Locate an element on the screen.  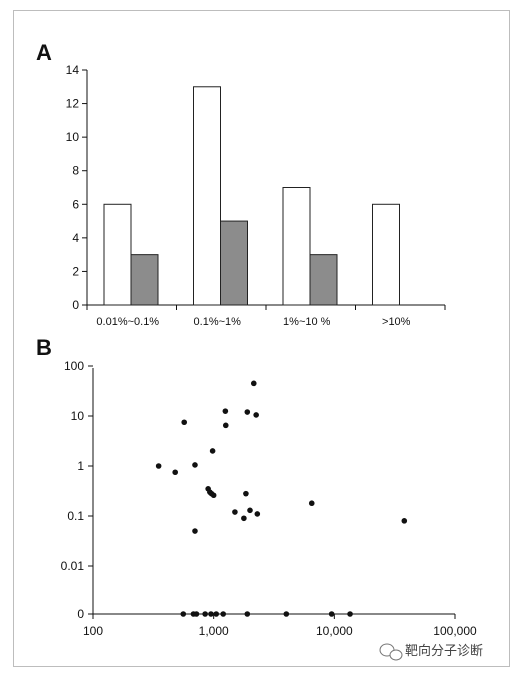
y-tick-label: 8 is located at coordinates (75, 171).